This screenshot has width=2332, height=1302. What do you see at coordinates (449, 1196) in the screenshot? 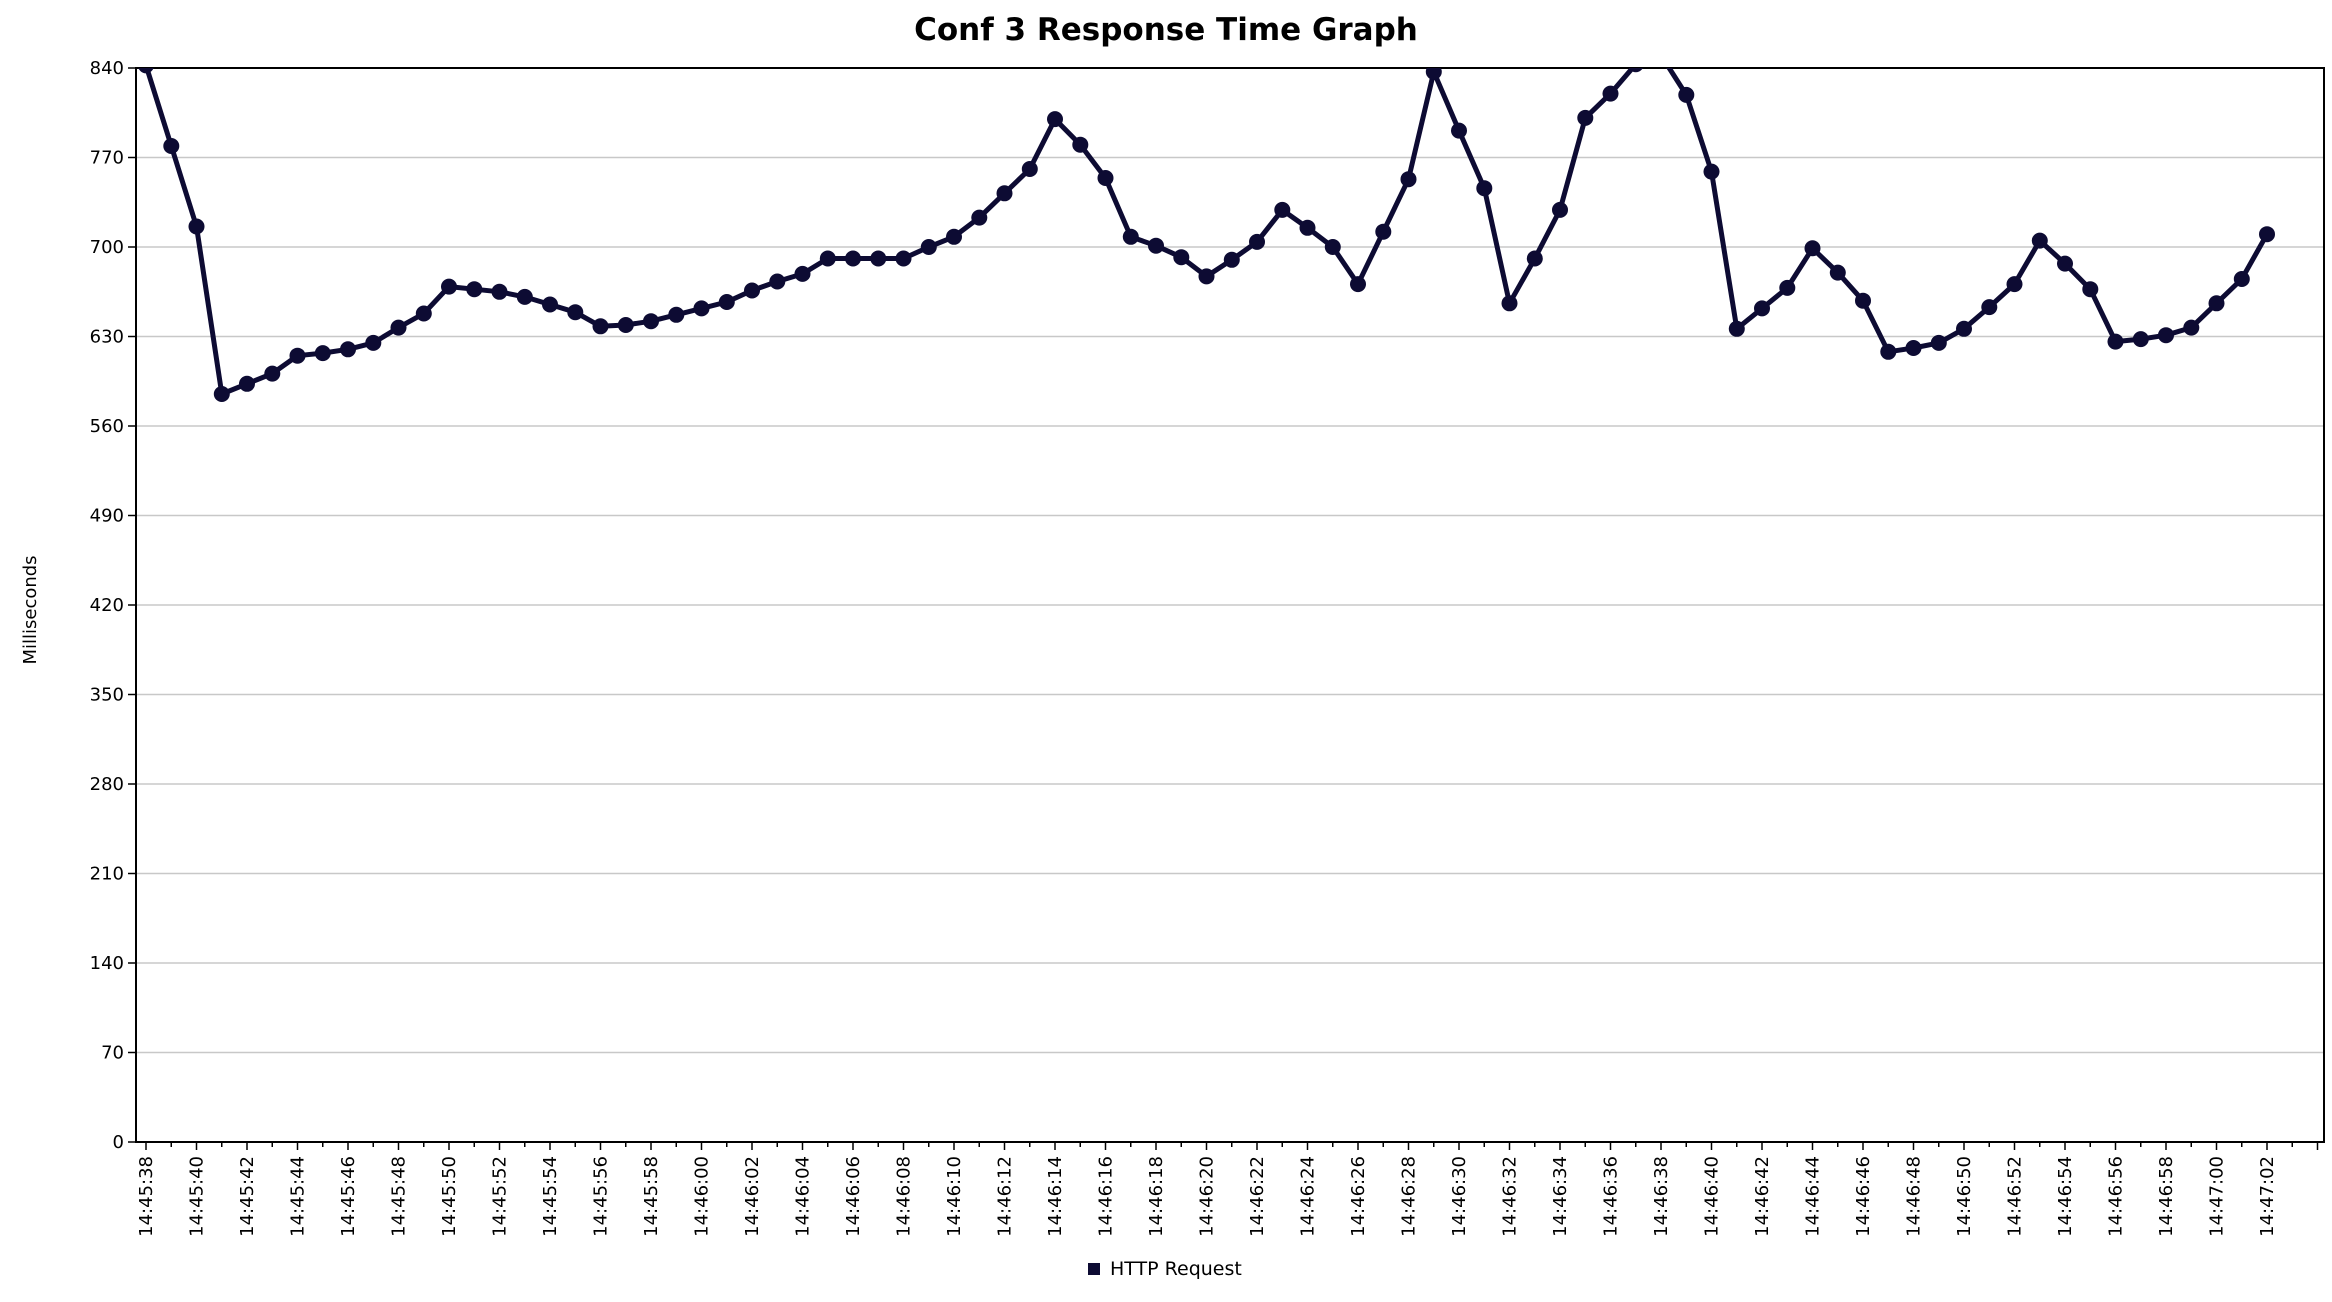
I see `x-tick-label: 14:45:50` at bounding box center [449, 1196].